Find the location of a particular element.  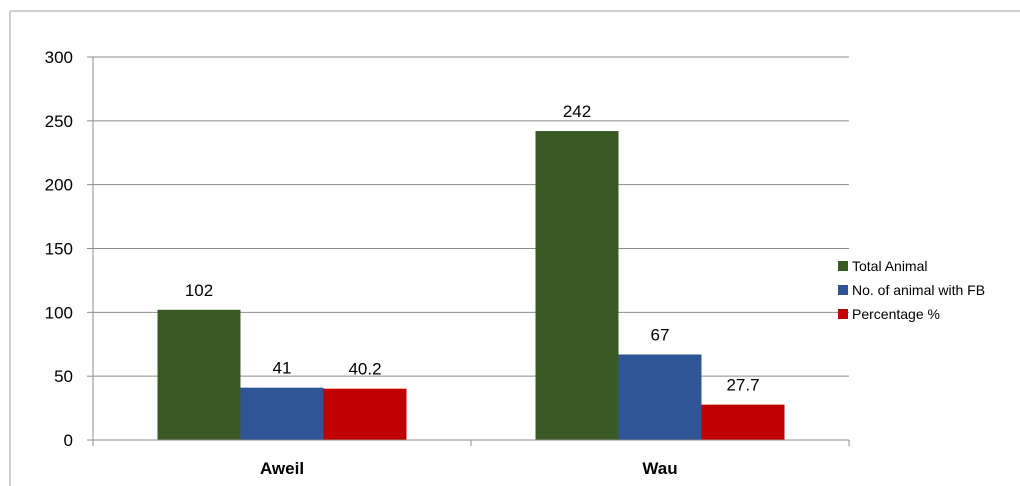

data-label: 41 is located at coordinates (282, 368).